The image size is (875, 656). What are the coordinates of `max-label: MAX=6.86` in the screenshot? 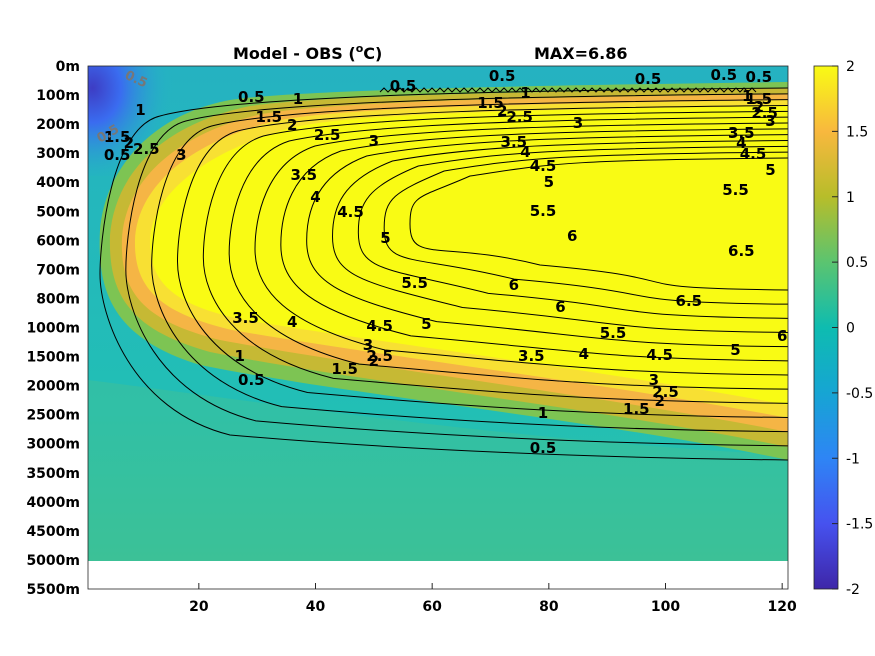 It's located at (581, 53).